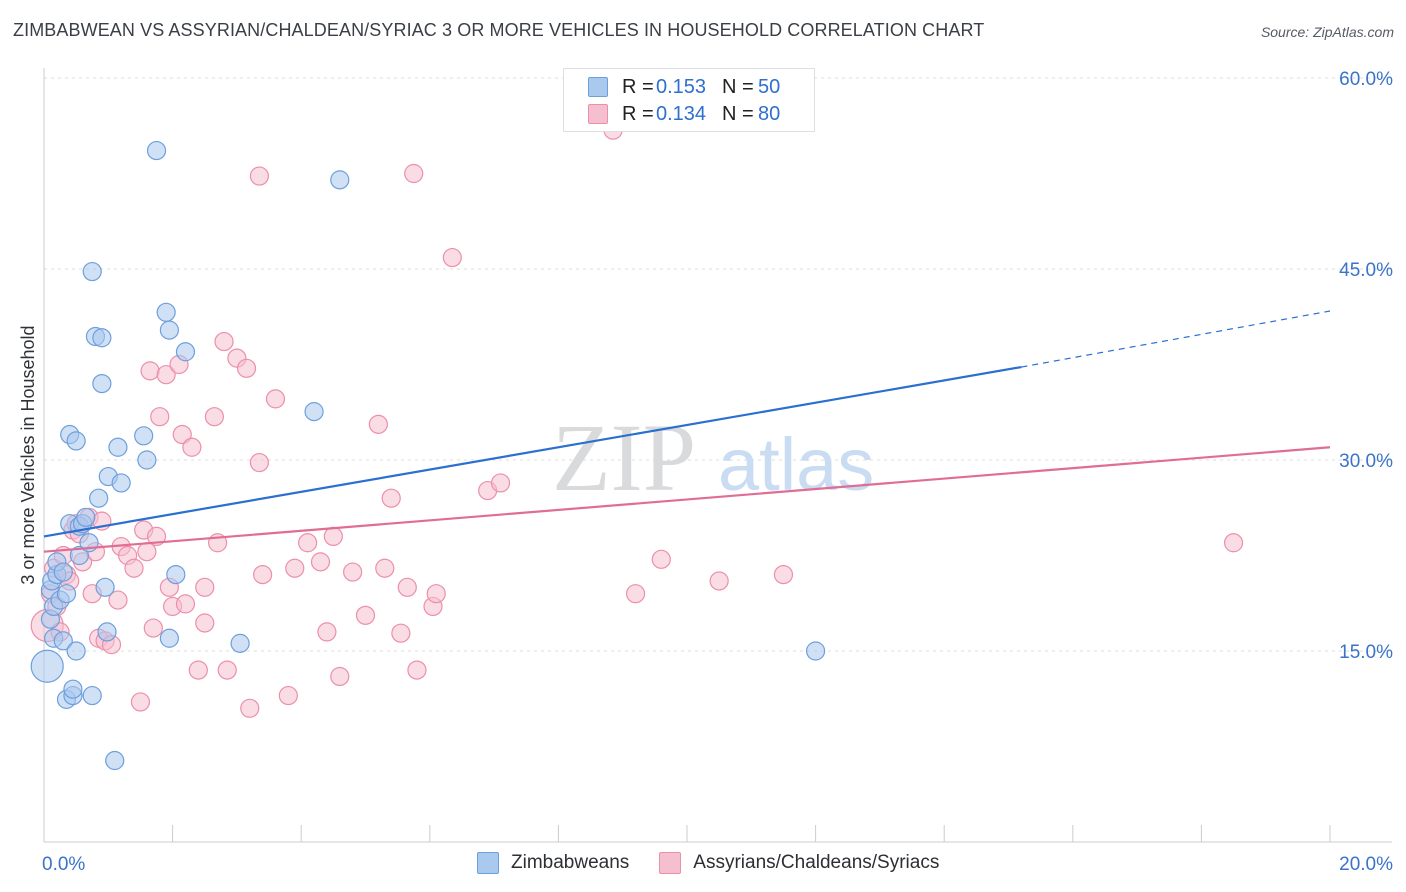 The width and height of the screenshot is (1406, 892). I want to click on y-tick-label: 60.0%, so click(1366, 79).